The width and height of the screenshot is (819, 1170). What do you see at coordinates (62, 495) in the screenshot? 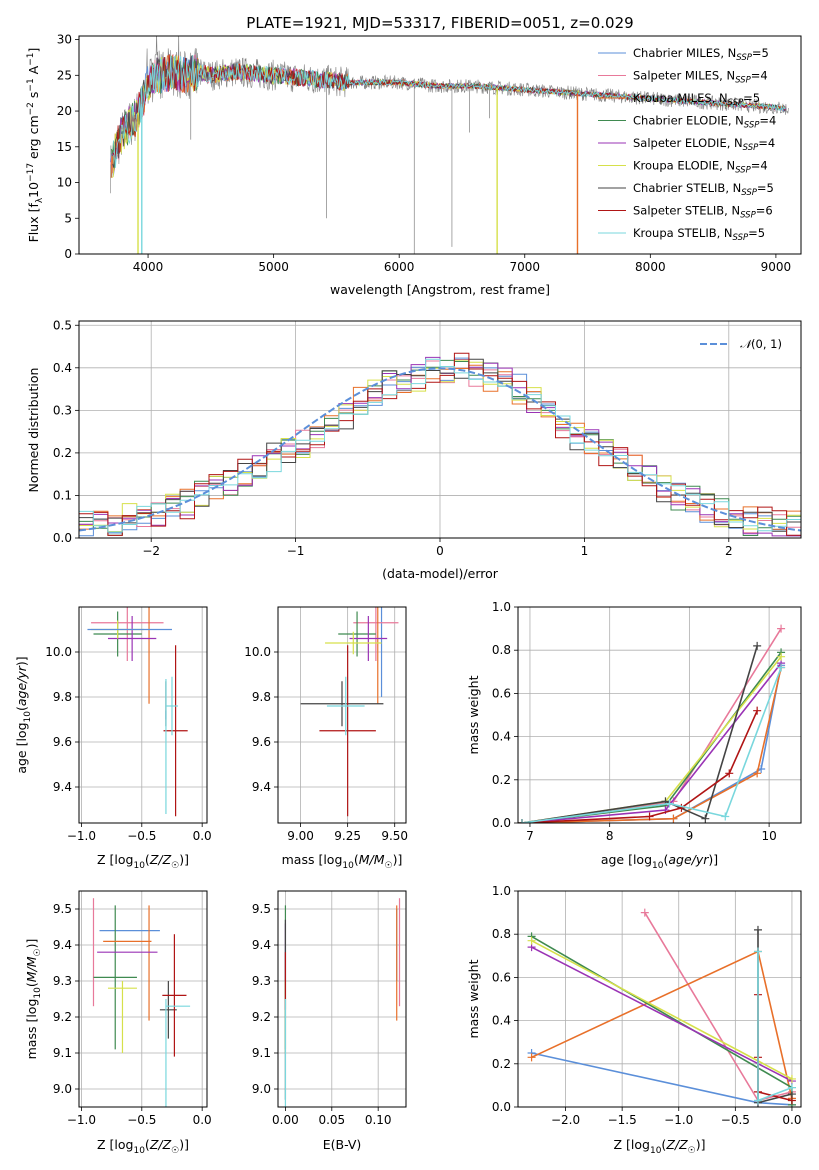
I see `y-tick-label: 0.1` at bounding box center [62, 495].